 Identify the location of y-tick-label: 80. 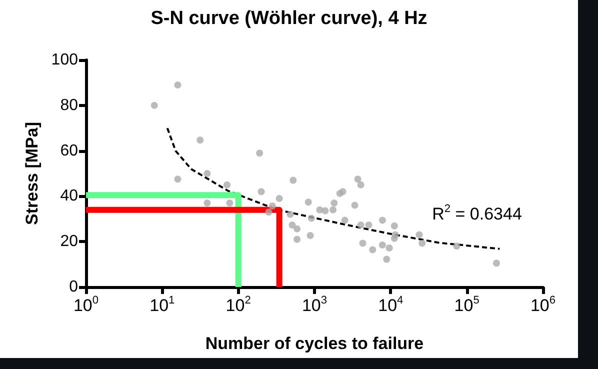
(69, 105).